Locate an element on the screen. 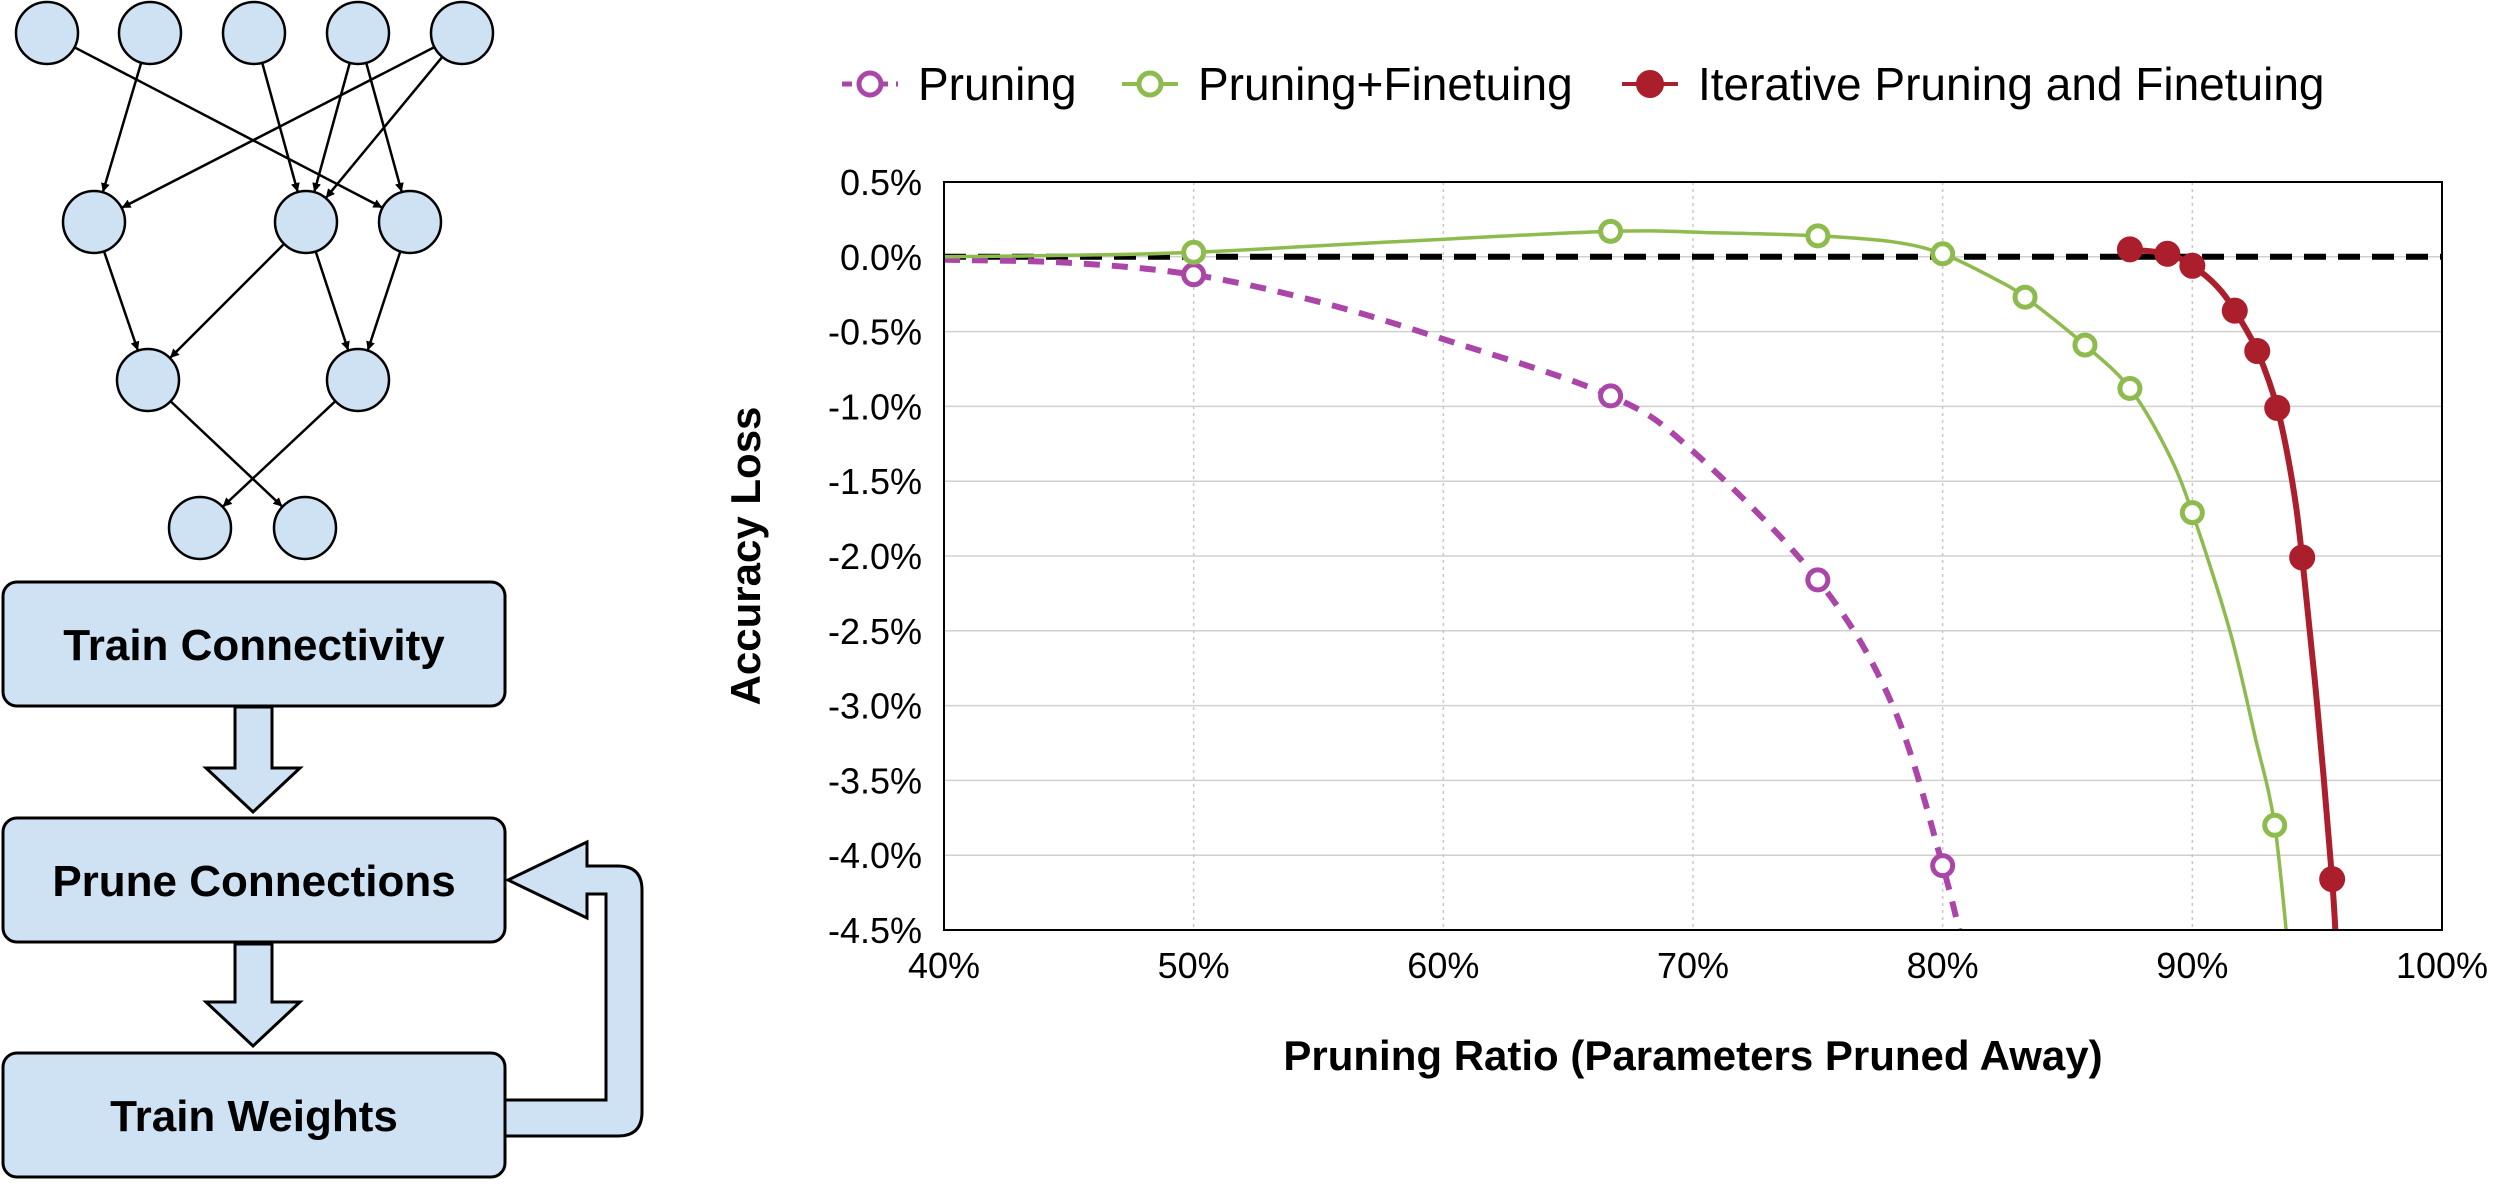  y-tick-label: -1.5% is located at coordinates (875, 481).